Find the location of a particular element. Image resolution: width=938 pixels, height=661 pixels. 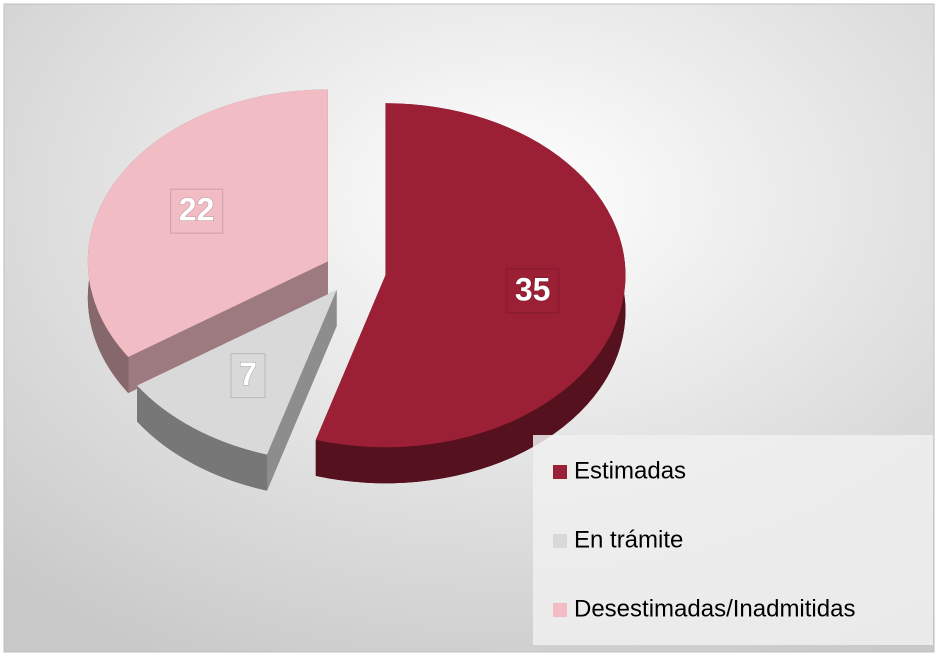

data-label: 35 is located at coordinates (533, 289).